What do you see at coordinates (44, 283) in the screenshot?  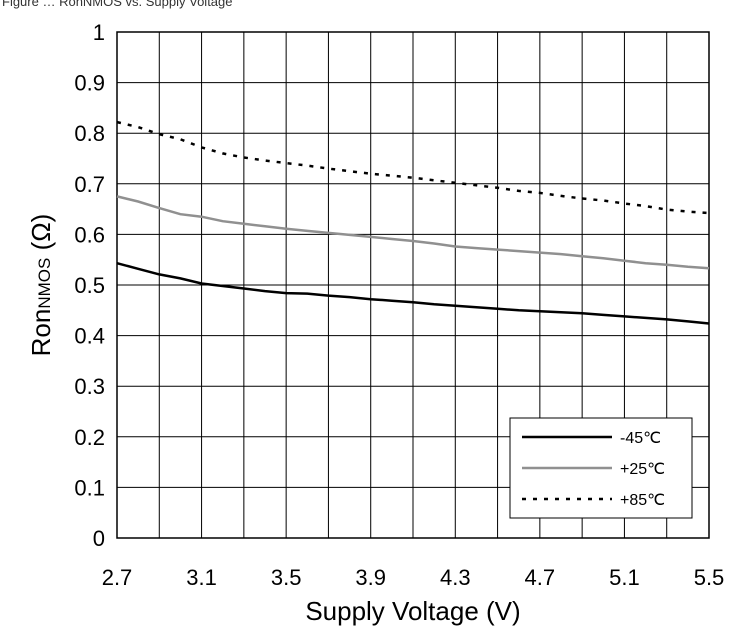 I see `y-axis-title-sub: NMOS` at bounding box center [44, 283].